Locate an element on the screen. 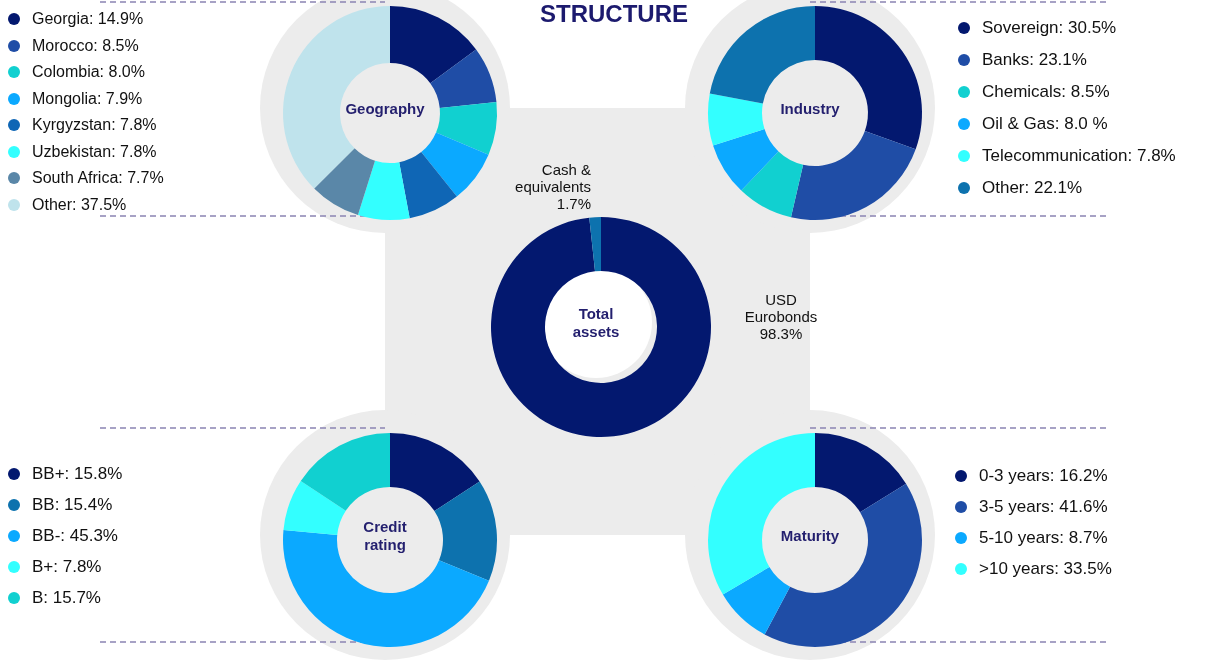  text: Total assets is located at coordinates (596, 322).